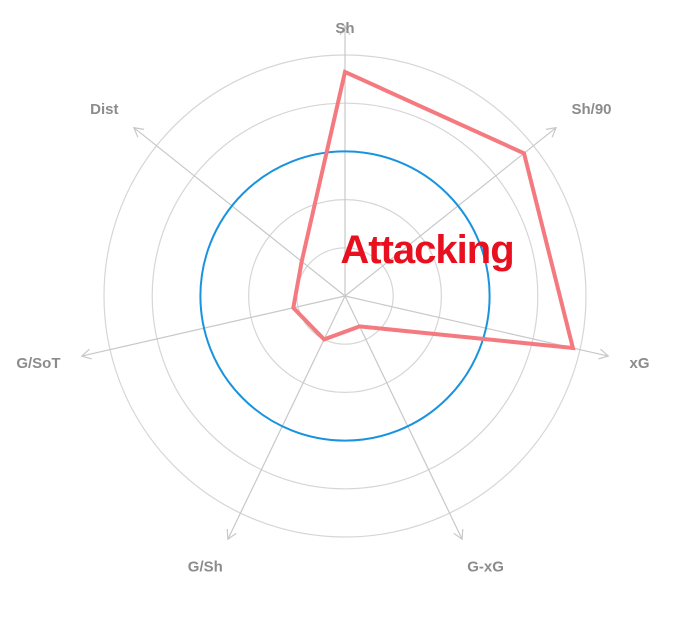 Image resolution: width=677 pixels, height=618 pixels. Describe the element at coordinates (404, 418) in the screenshot. I see `axis-g-xg` at that location.